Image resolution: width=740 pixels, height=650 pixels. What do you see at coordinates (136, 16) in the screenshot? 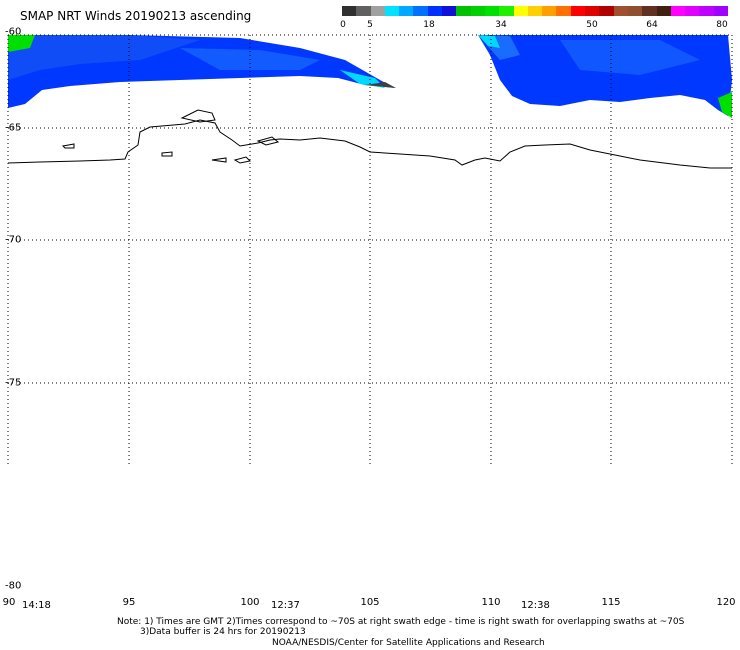
I see `map-title: SMAP NRT Winds 20190213 ascending` at bounding box center [136, 16].